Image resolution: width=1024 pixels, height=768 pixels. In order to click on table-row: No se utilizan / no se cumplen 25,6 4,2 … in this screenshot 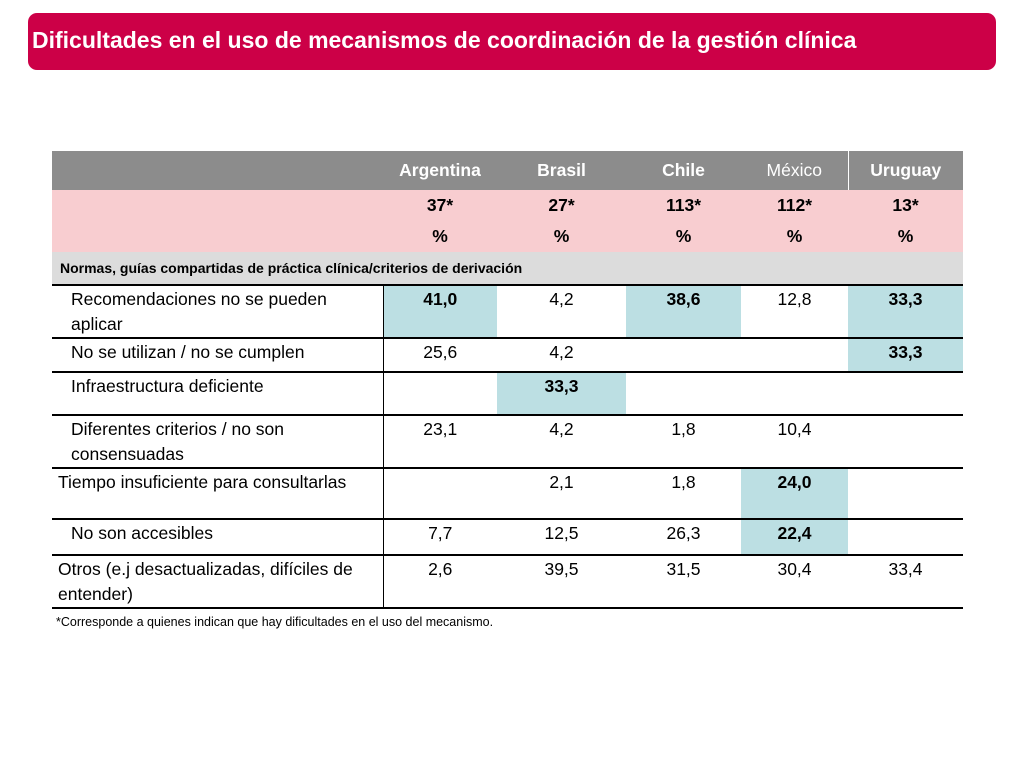, I will do `click(507, 355)`.